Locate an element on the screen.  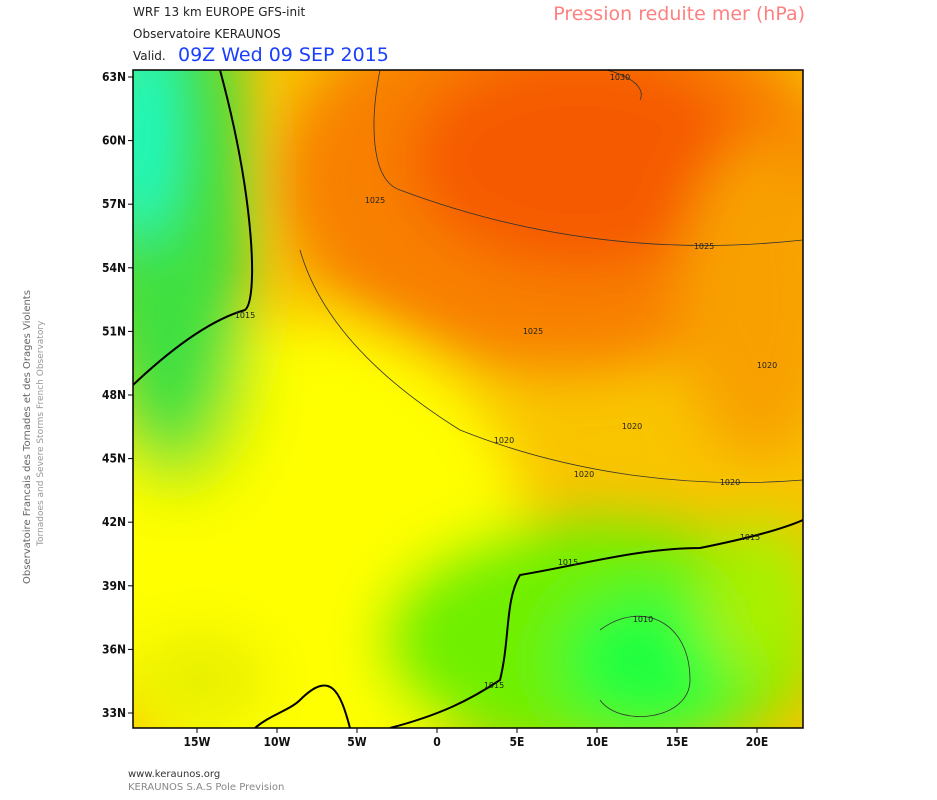
lat-label: 57N is located at coordinates (114, 204).